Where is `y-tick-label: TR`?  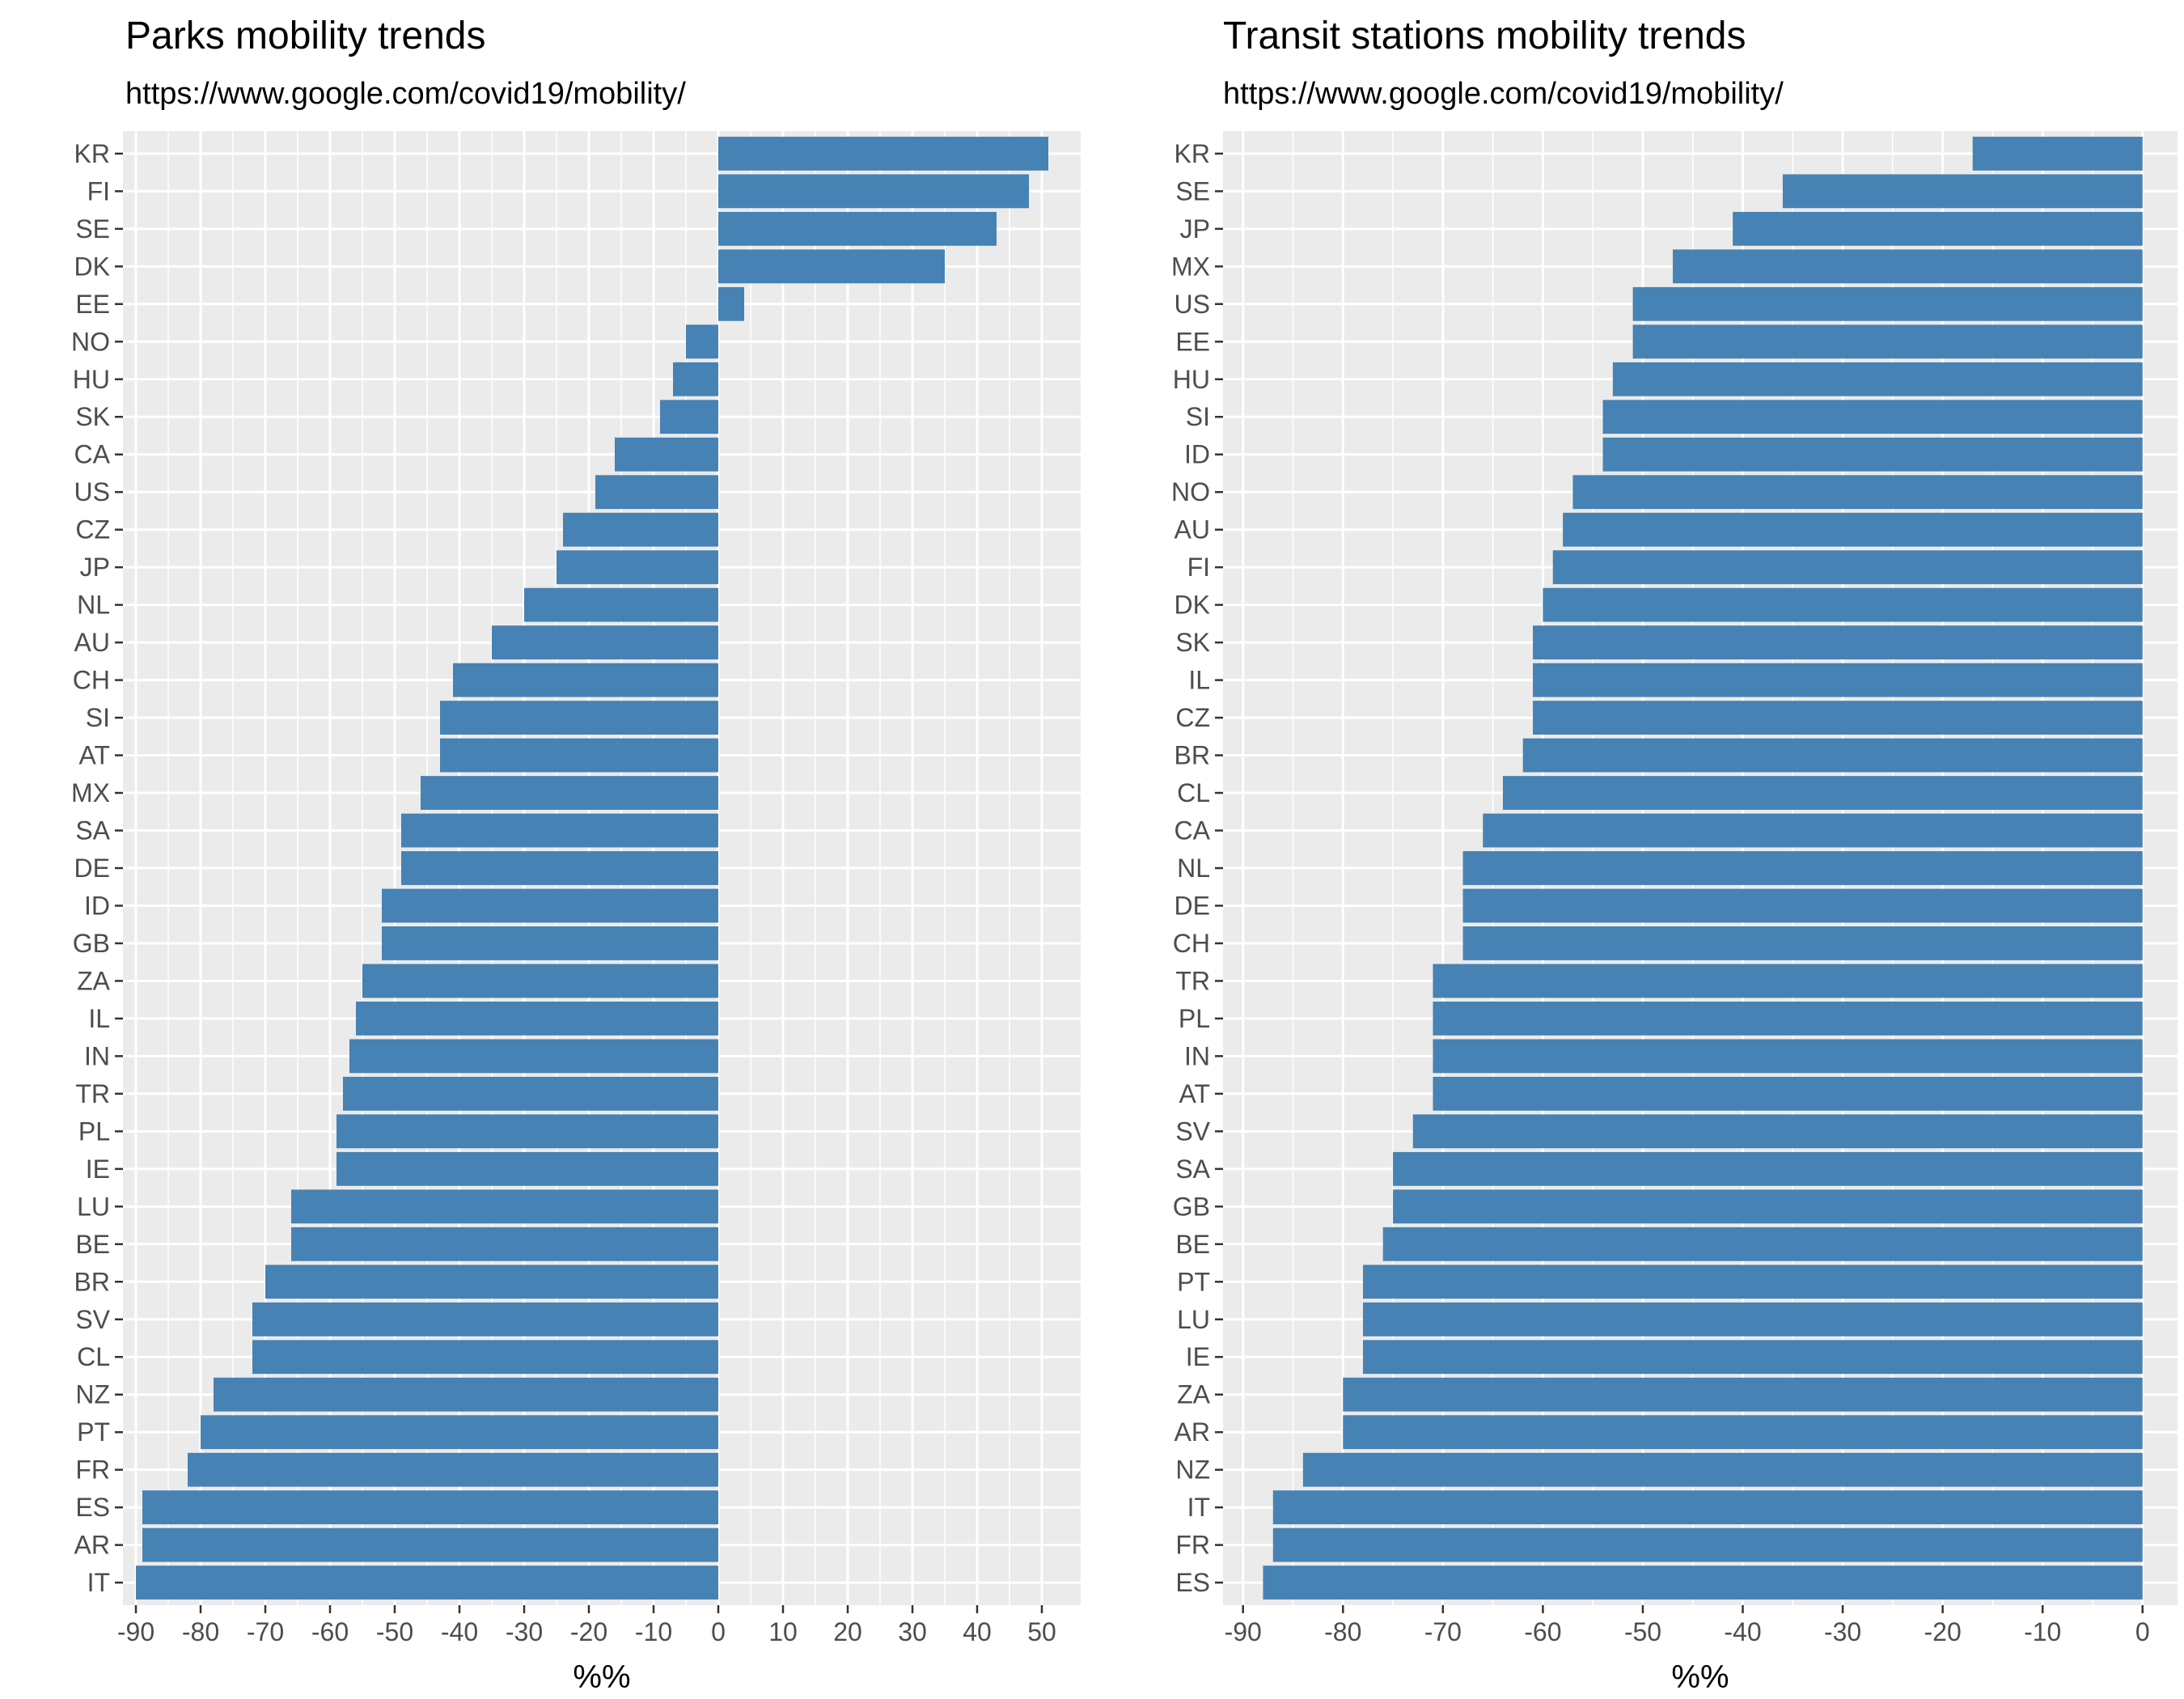
y-tick-label: TR is located at coordinates (92, 1093).